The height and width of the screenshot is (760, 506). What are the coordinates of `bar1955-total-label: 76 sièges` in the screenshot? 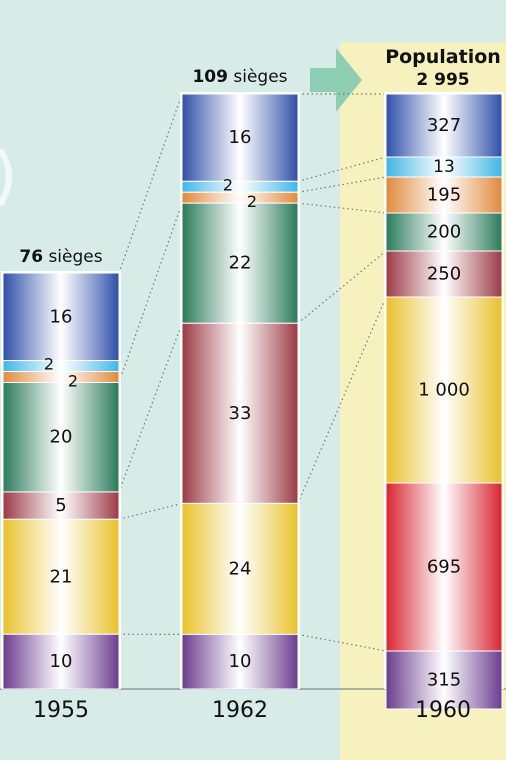 It's located at (60, 257).